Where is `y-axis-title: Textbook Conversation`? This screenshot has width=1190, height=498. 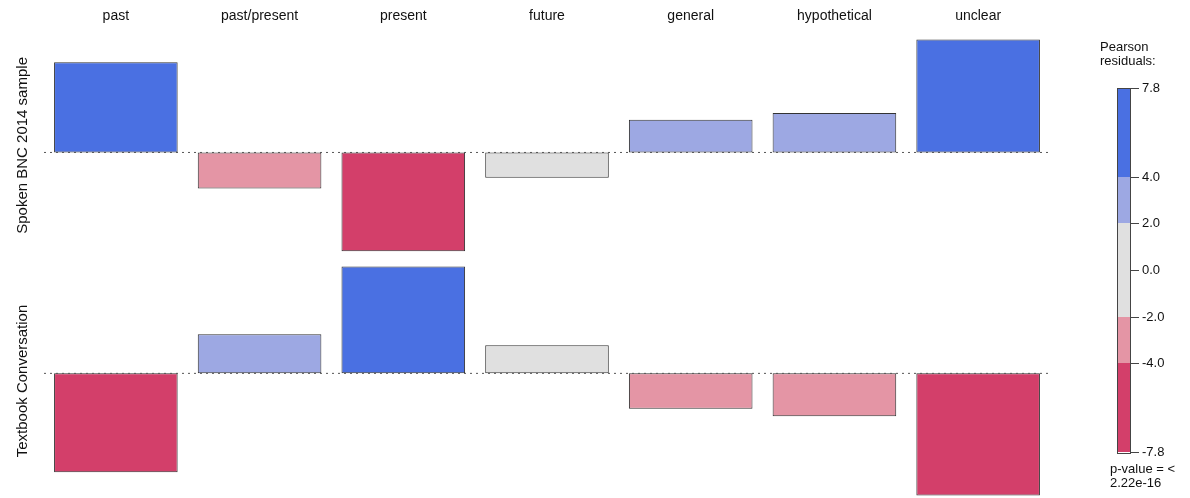 y-axis-title: Textbook Conversation is located at coordinates (22, 381).